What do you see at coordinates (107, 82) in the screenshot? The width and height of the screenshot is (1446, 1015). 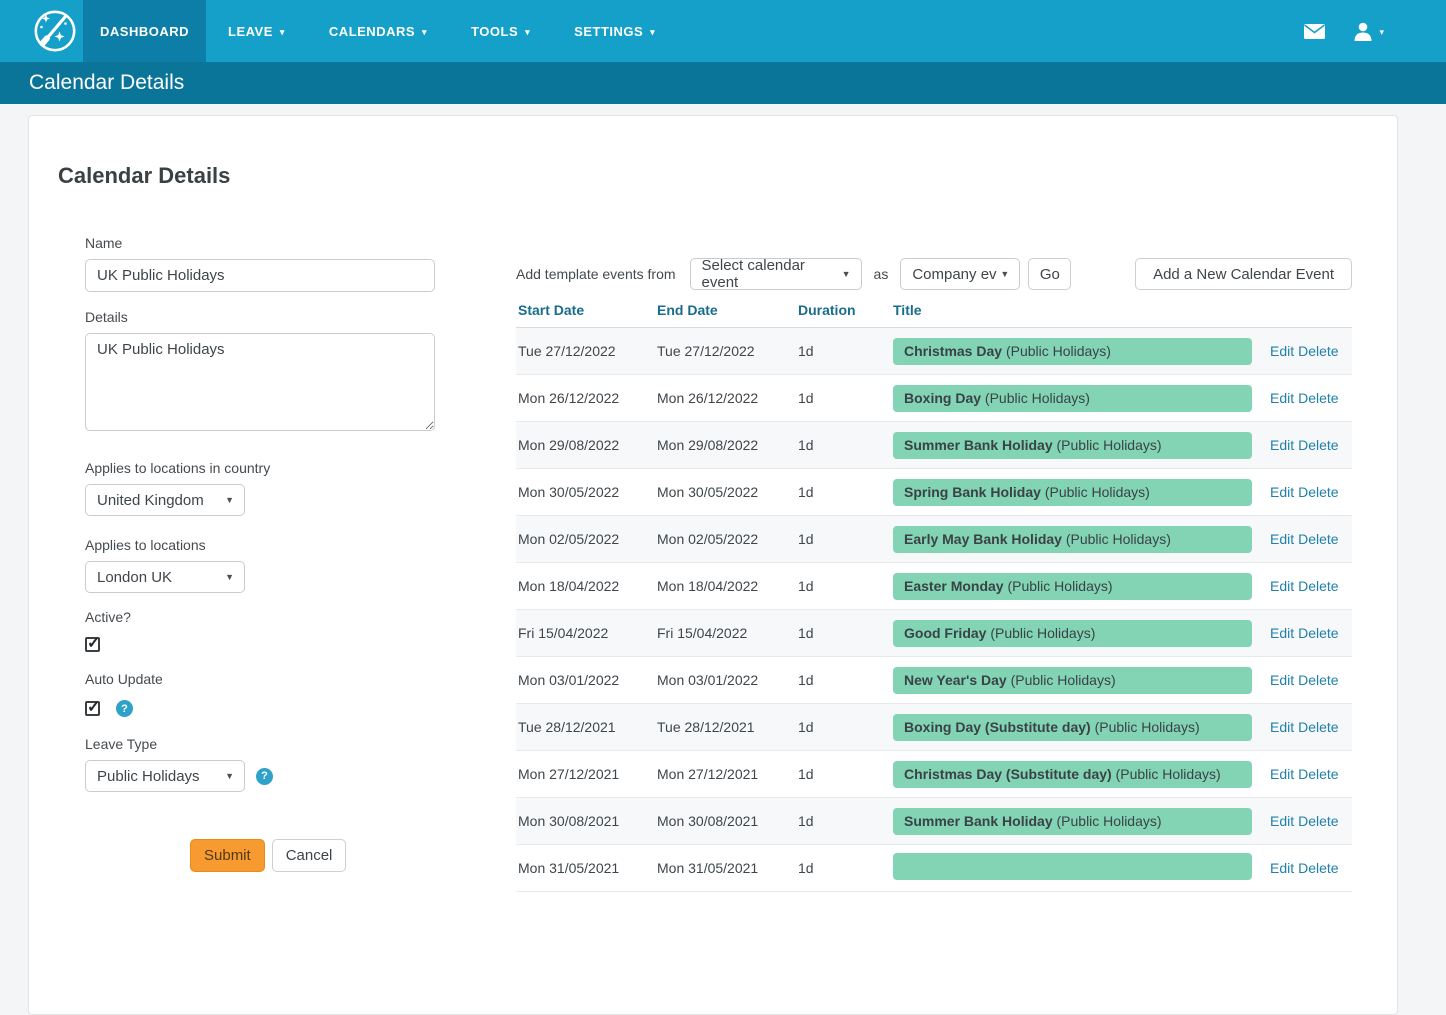 I see `page-title: Calendar Details` at bounding box center [107, 82].